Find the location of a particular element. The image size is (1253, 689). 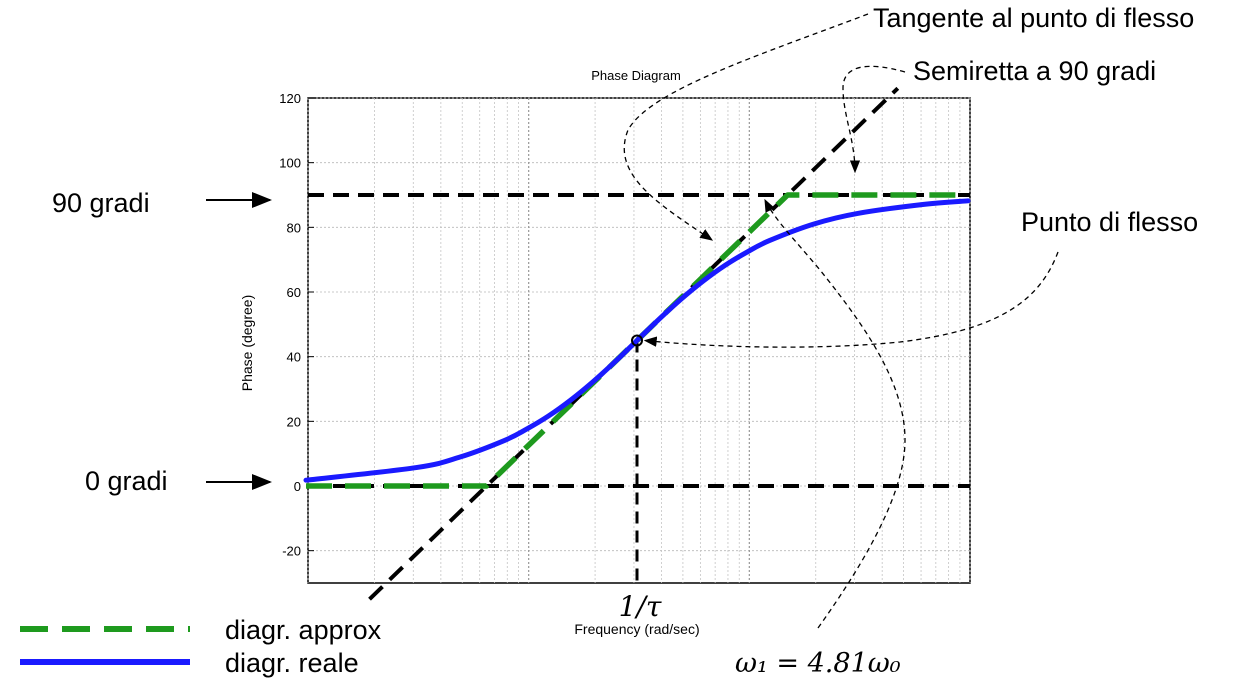

y-axis-label: Phase (degree) is located at coordinates (247, 343).